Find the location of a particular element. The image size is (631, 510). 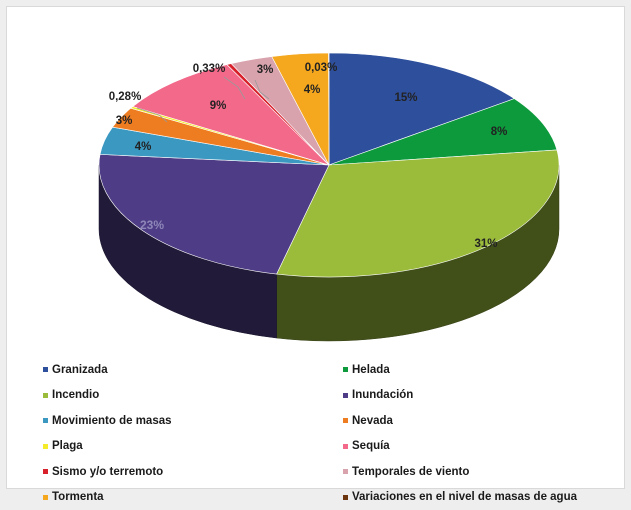

data-label-granizada: 15% is located at coordinates (405, 98).